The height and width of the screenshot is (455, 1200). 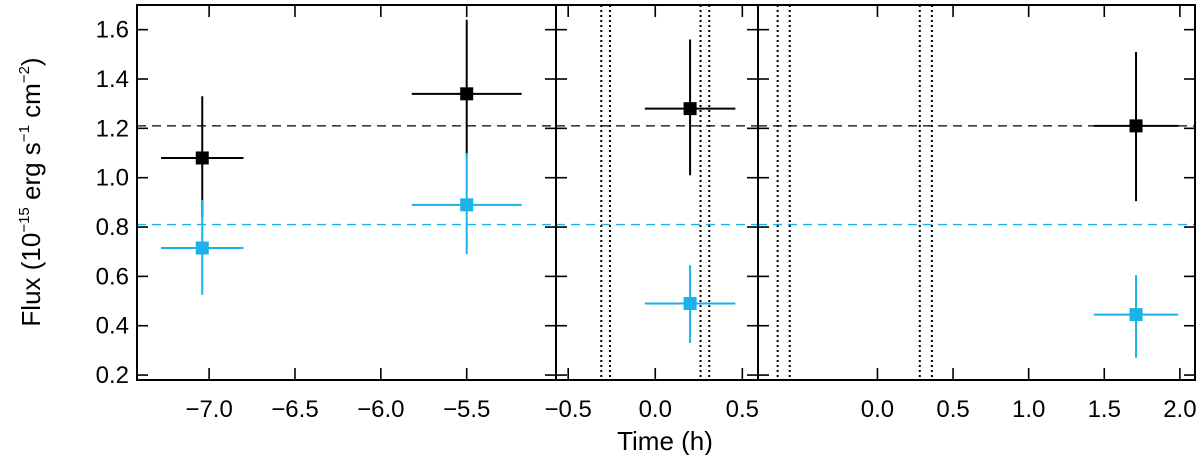 What do you see at coordinates (24, 219) in the screenshot?
I see `y-axis-title-exp1: −15` at bounding box center [24, 219].